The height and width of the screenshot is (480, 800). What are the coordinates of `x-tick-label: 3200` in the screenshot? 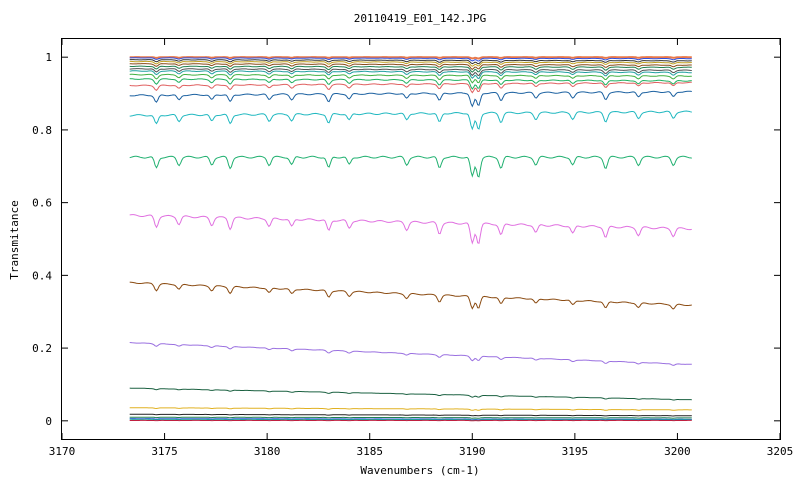 It's located at (677, 451).